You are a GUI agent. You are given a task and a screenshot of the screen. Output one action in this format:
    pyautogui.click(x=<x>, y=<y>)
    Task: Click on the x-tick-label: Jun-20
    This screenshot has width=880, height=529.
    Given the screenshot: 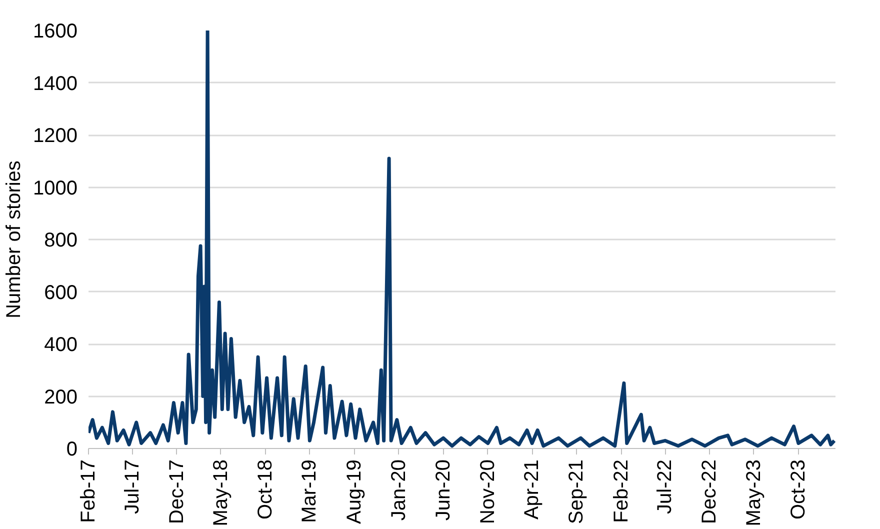 What is the action you would take?
    pyautogui.click(x=443, y=490)
    